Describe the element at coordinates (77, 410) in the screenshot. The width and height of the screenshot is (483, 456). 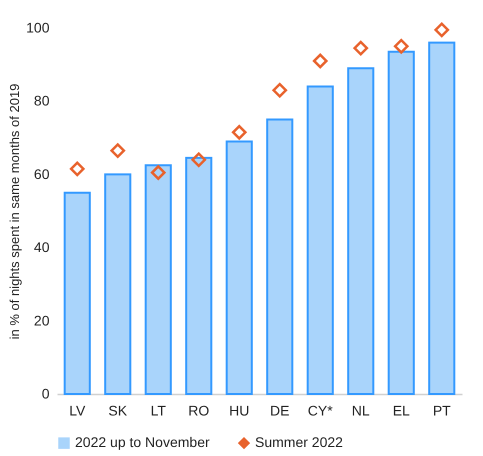
I see `x-tick-label: LV` at that location.